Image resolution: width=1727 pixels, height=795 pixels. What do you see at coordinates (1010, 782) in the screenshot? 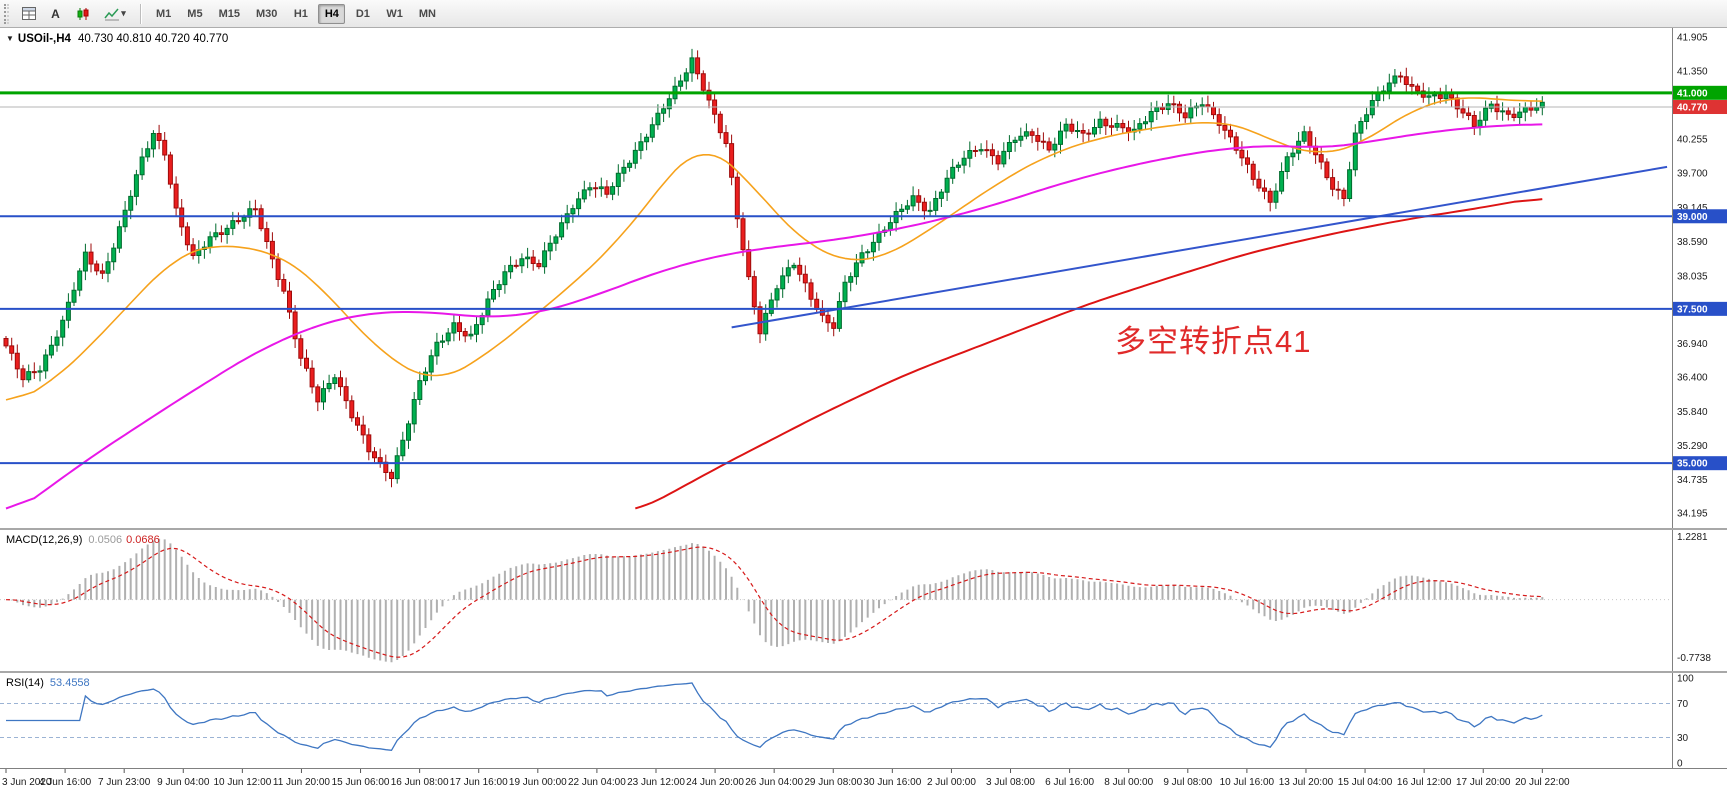
I see `time-axis-label: 3 Jul 08:00` at bounding box center [1010, 782].